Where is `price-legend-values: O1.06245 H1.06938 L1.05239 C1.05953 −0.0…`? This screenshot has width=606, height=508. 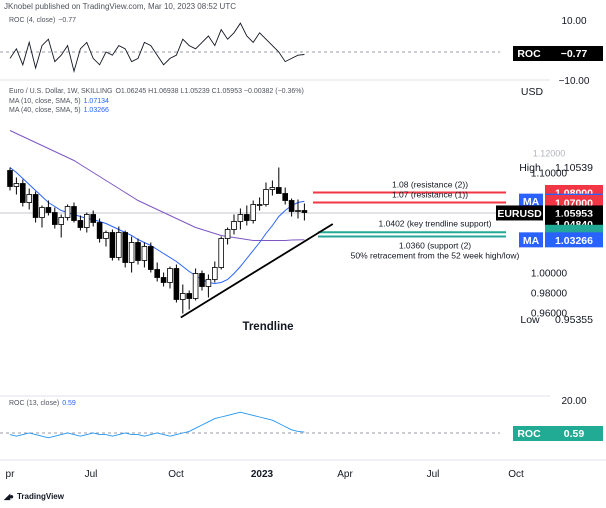 price-legend-values: O1.06245 H1.06938 L1.05239 C1.05953 −0.0… is located at coordinates (209, 91).